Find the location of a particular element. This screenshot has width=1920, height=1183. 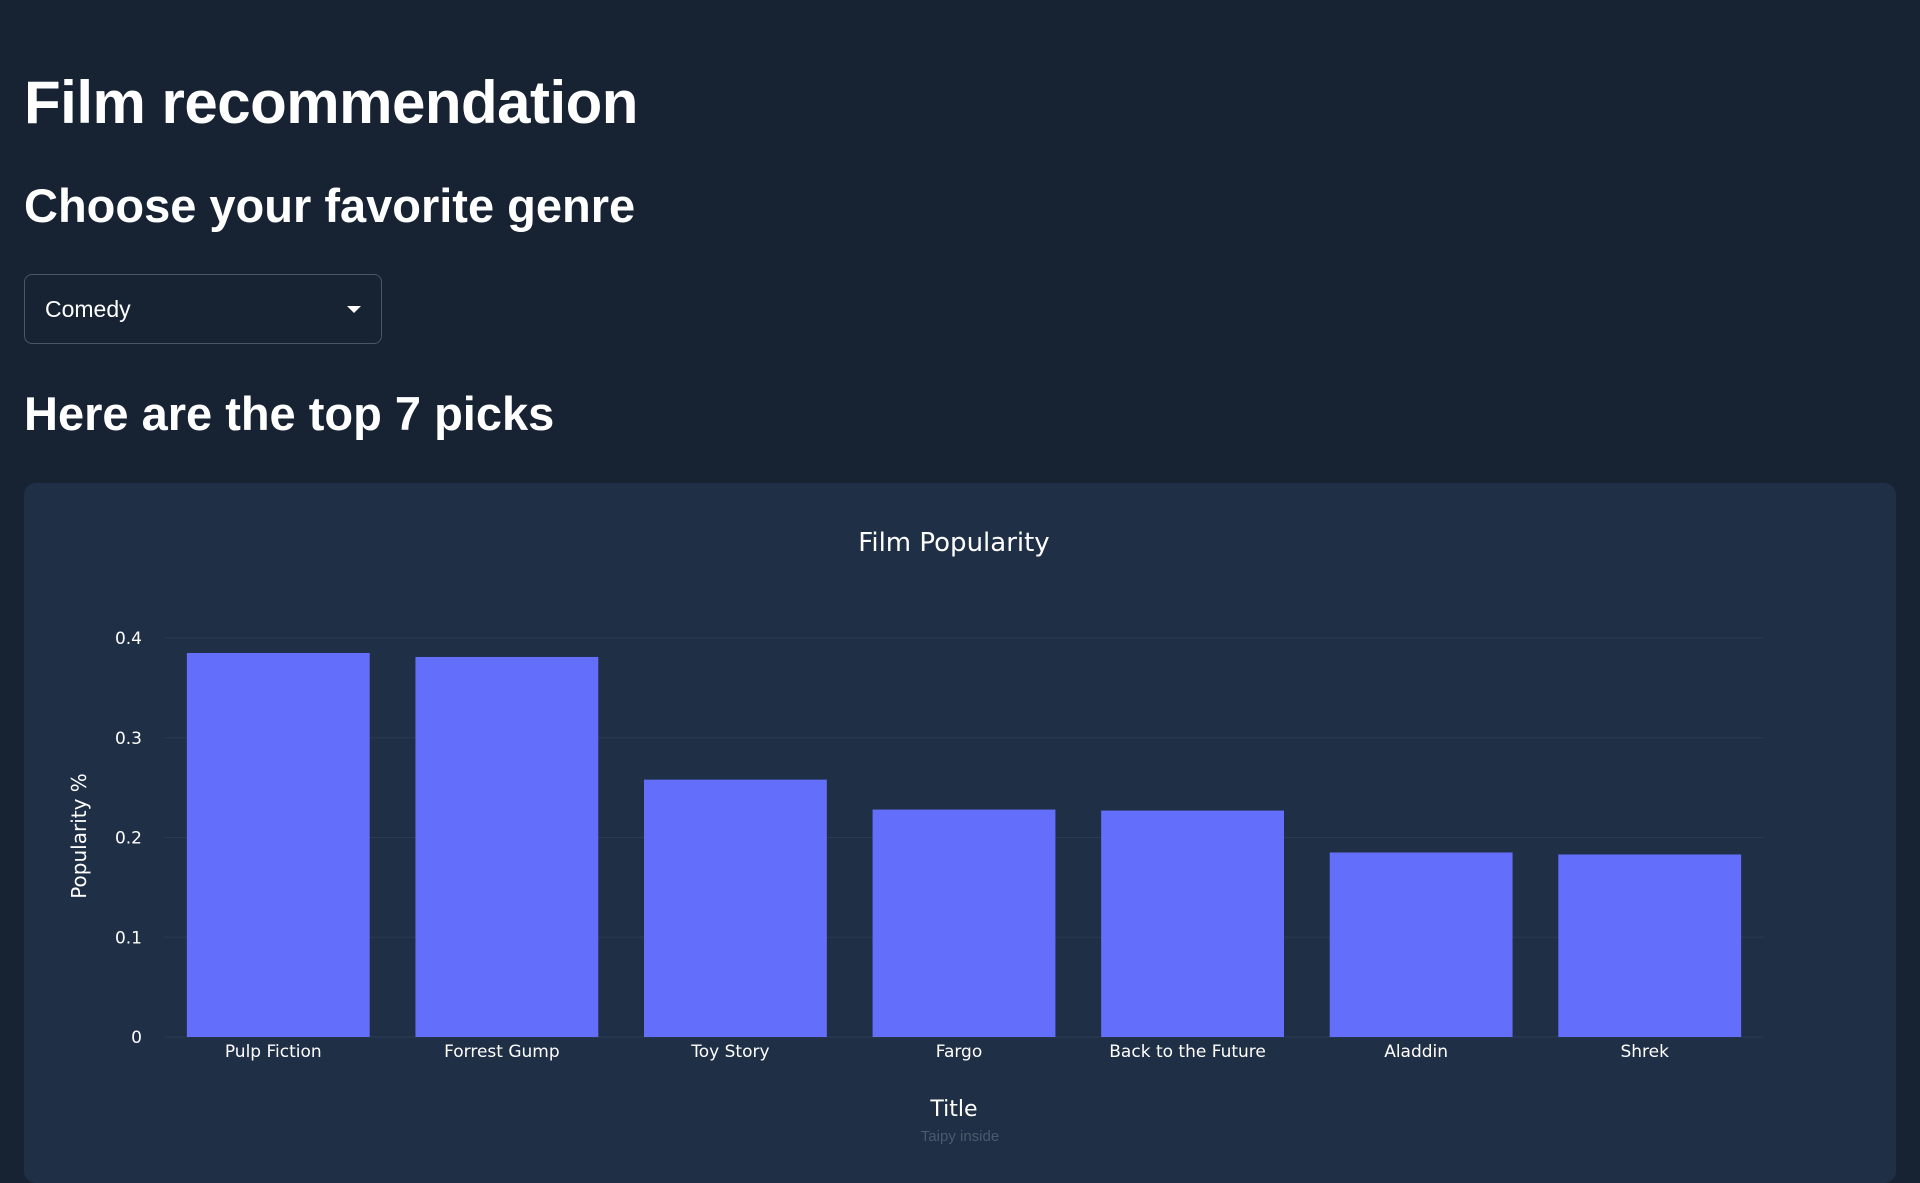

x-tick-label: Pulp Fiction is located at coordinates (273, 1052).